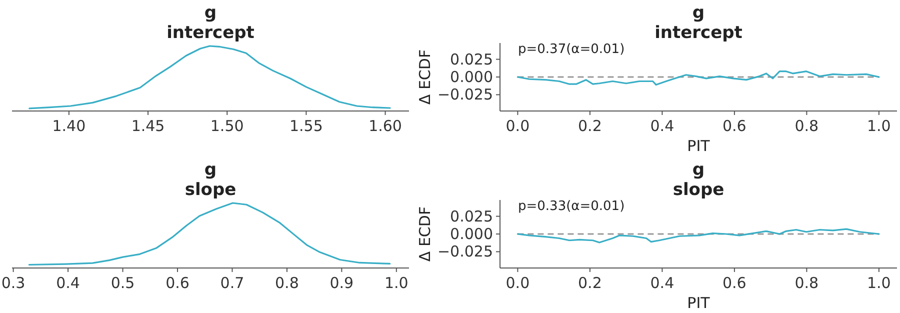 This screenshot has height=313, width=900. What do you see at coordinates (571, 49) in the screenshot?
I see `annotation: p=0.37(α=0.01)` at bounding box center [571, 49].